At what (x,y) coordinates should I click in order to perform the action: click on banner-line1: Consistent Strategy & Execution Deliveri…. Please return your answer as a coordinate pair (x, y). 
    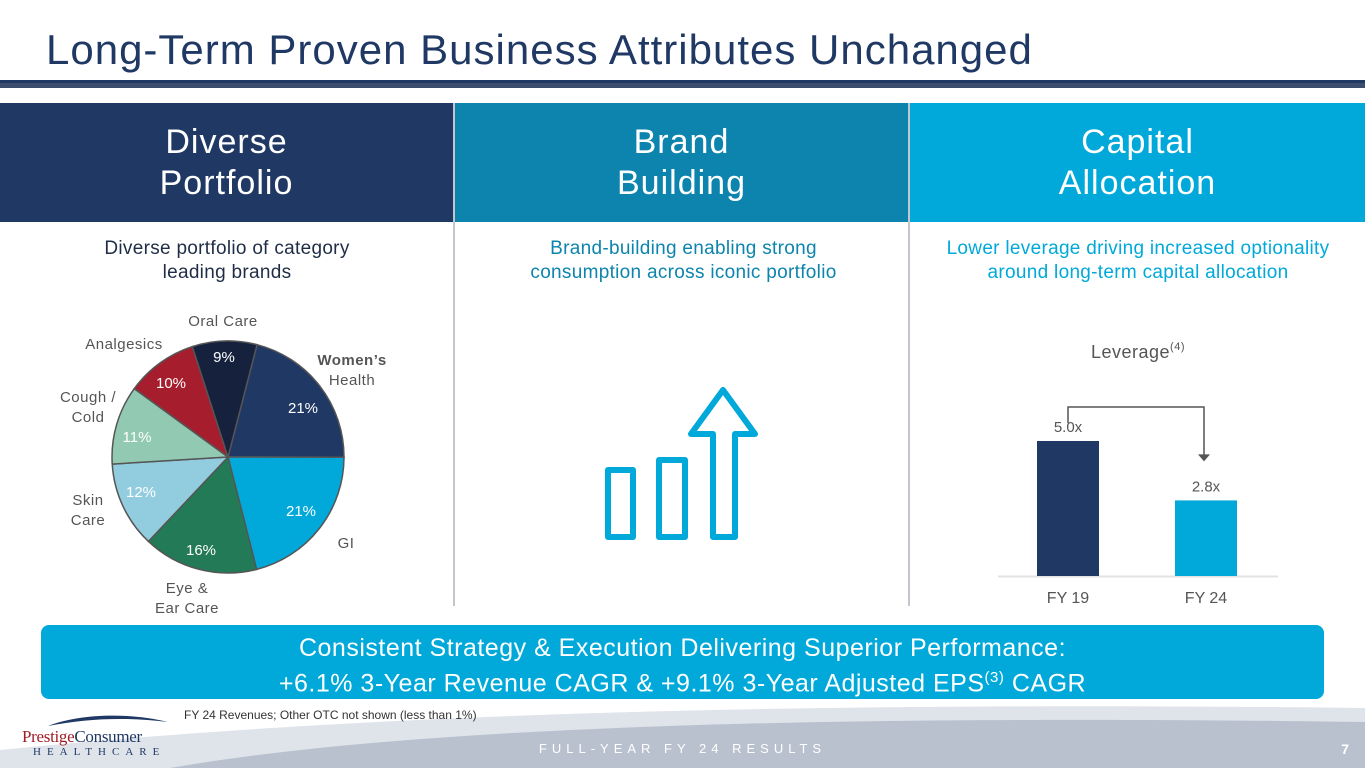
    Looking at the image, I should click on (682, 648).